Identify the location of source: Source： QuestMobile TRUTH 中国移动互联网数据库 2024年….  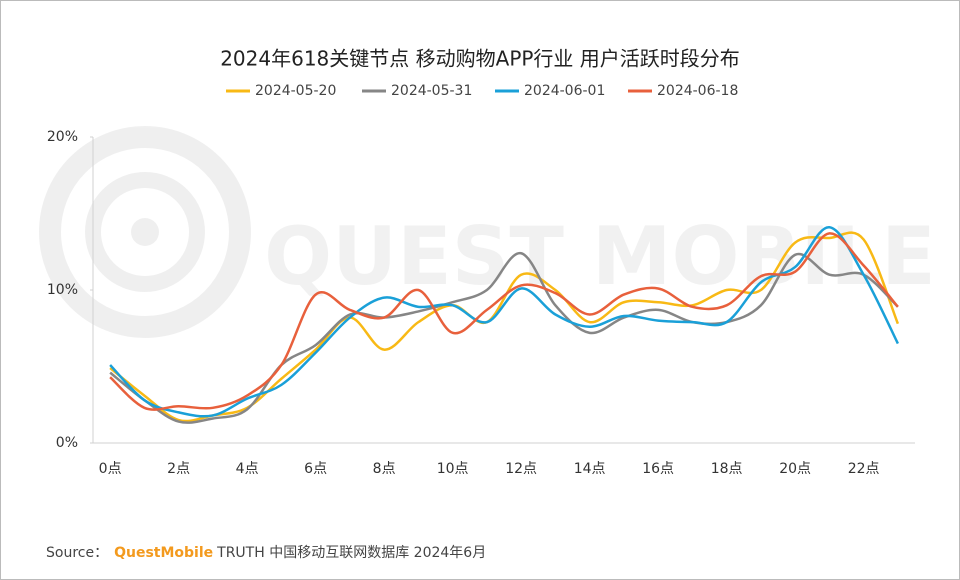
(266, 553).